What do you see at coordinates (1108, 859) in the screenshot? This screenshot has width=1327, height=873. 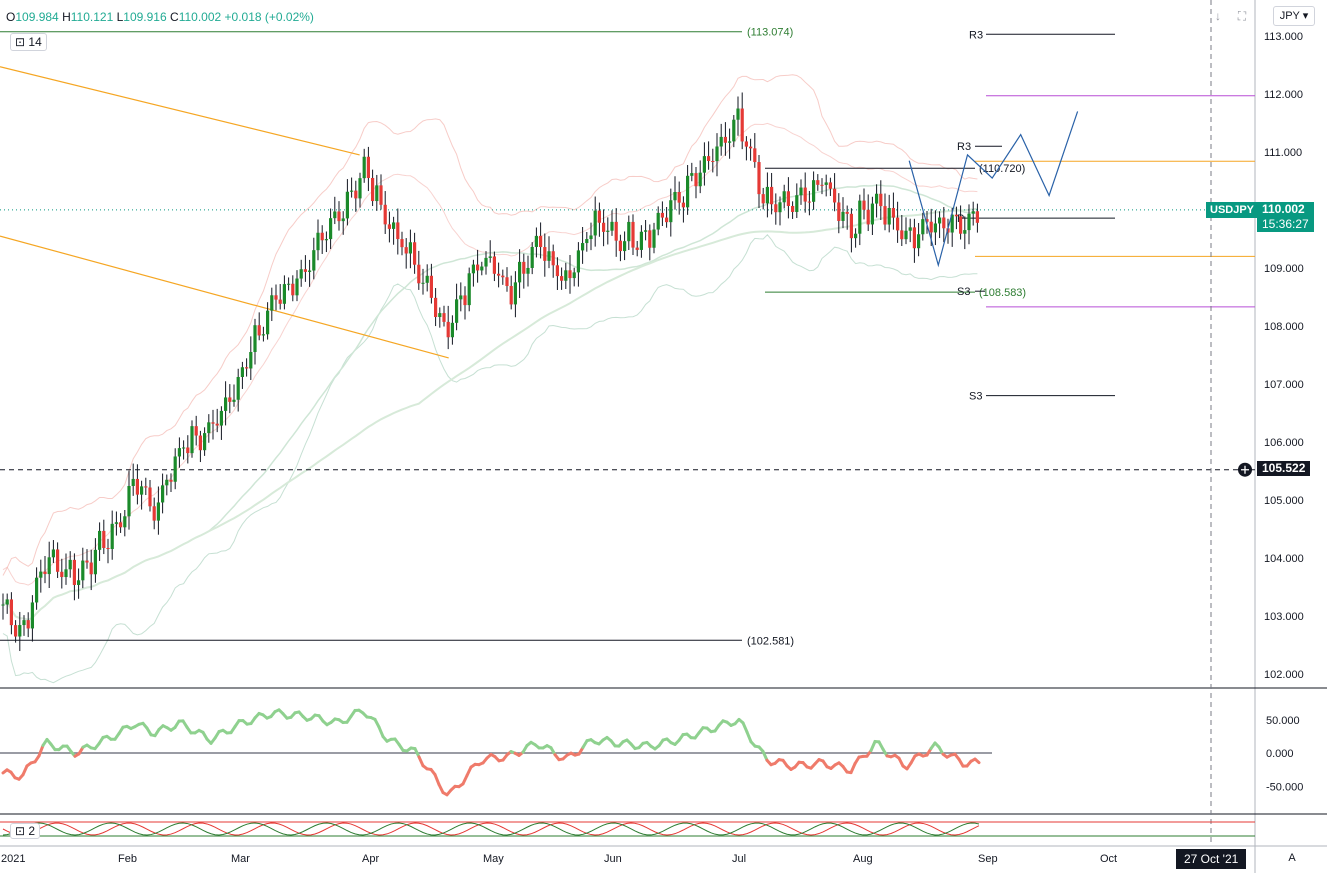 I see `time-tick-label: Oct` at bounding box center [1108, 859].